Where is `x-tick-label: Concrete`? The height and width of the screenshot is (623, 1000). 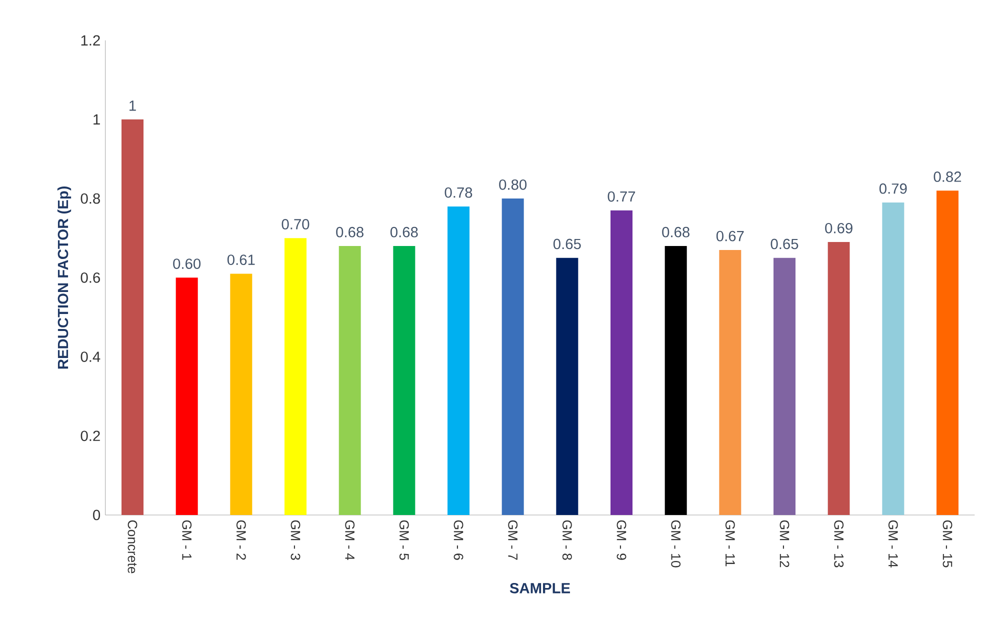 x-tick-label: Concrete is located at coordinates (133, 547).